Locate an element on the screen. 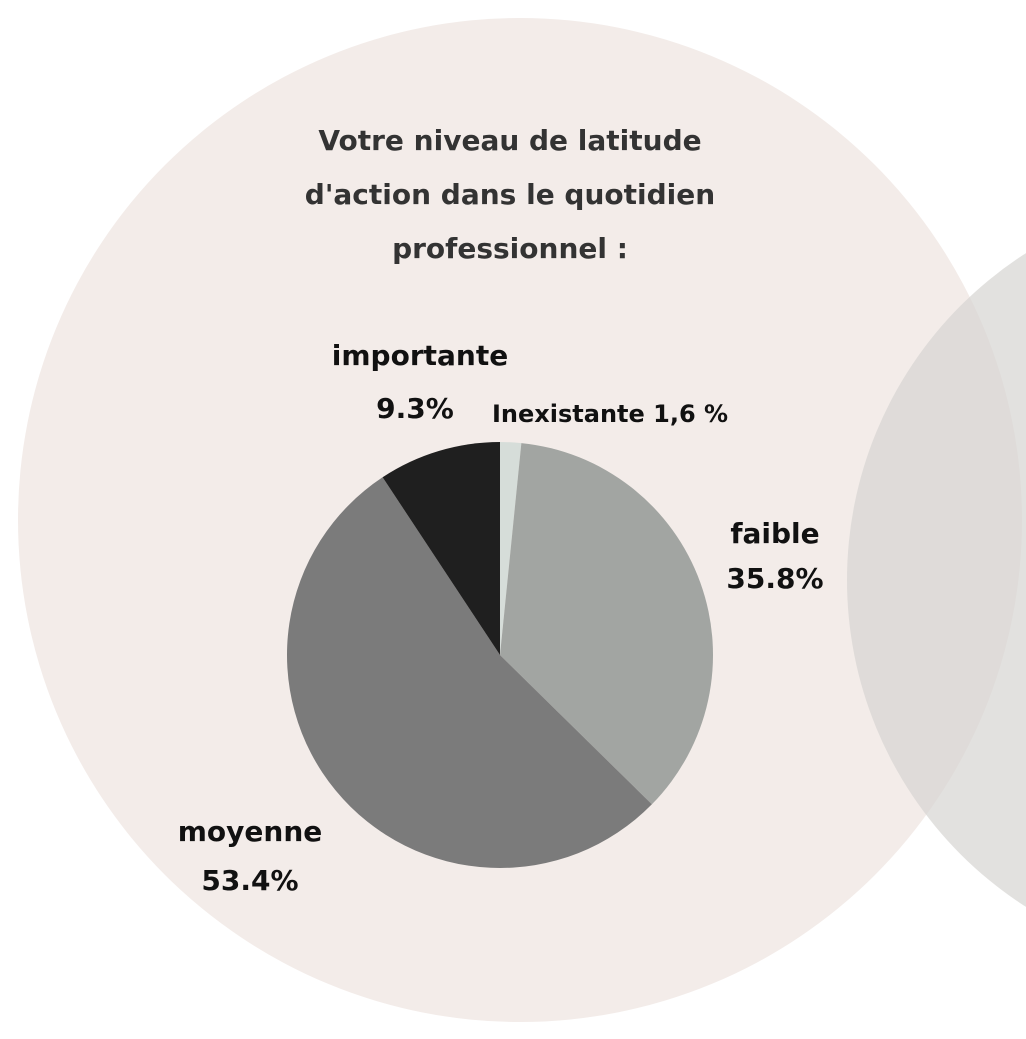  side-circle is located at coordinates (936, 580).